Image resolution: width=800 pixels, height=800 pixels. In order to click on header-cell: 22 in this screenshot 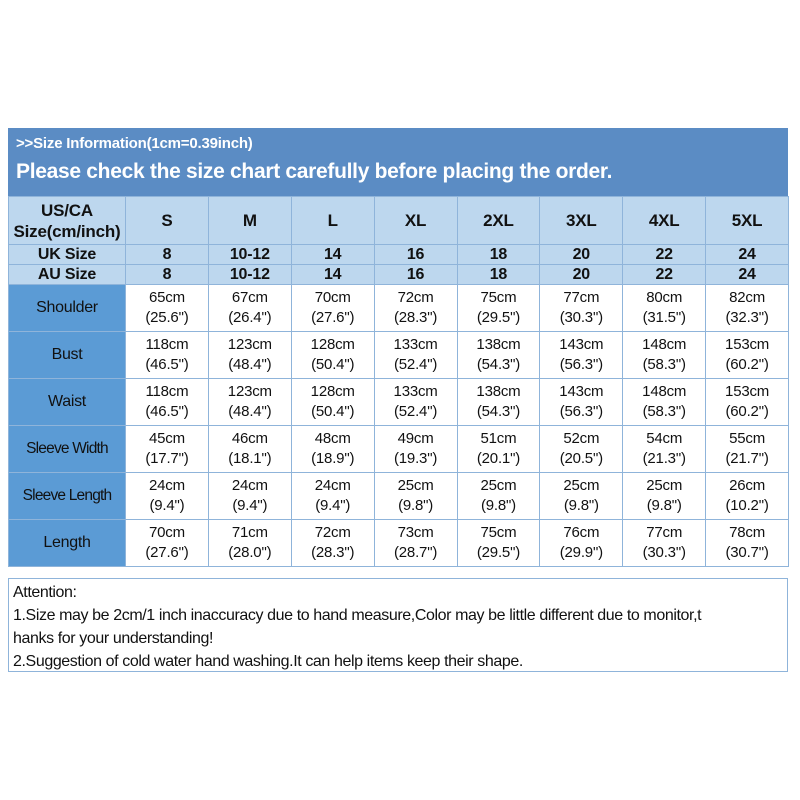, I will do `click(664, 254)`.